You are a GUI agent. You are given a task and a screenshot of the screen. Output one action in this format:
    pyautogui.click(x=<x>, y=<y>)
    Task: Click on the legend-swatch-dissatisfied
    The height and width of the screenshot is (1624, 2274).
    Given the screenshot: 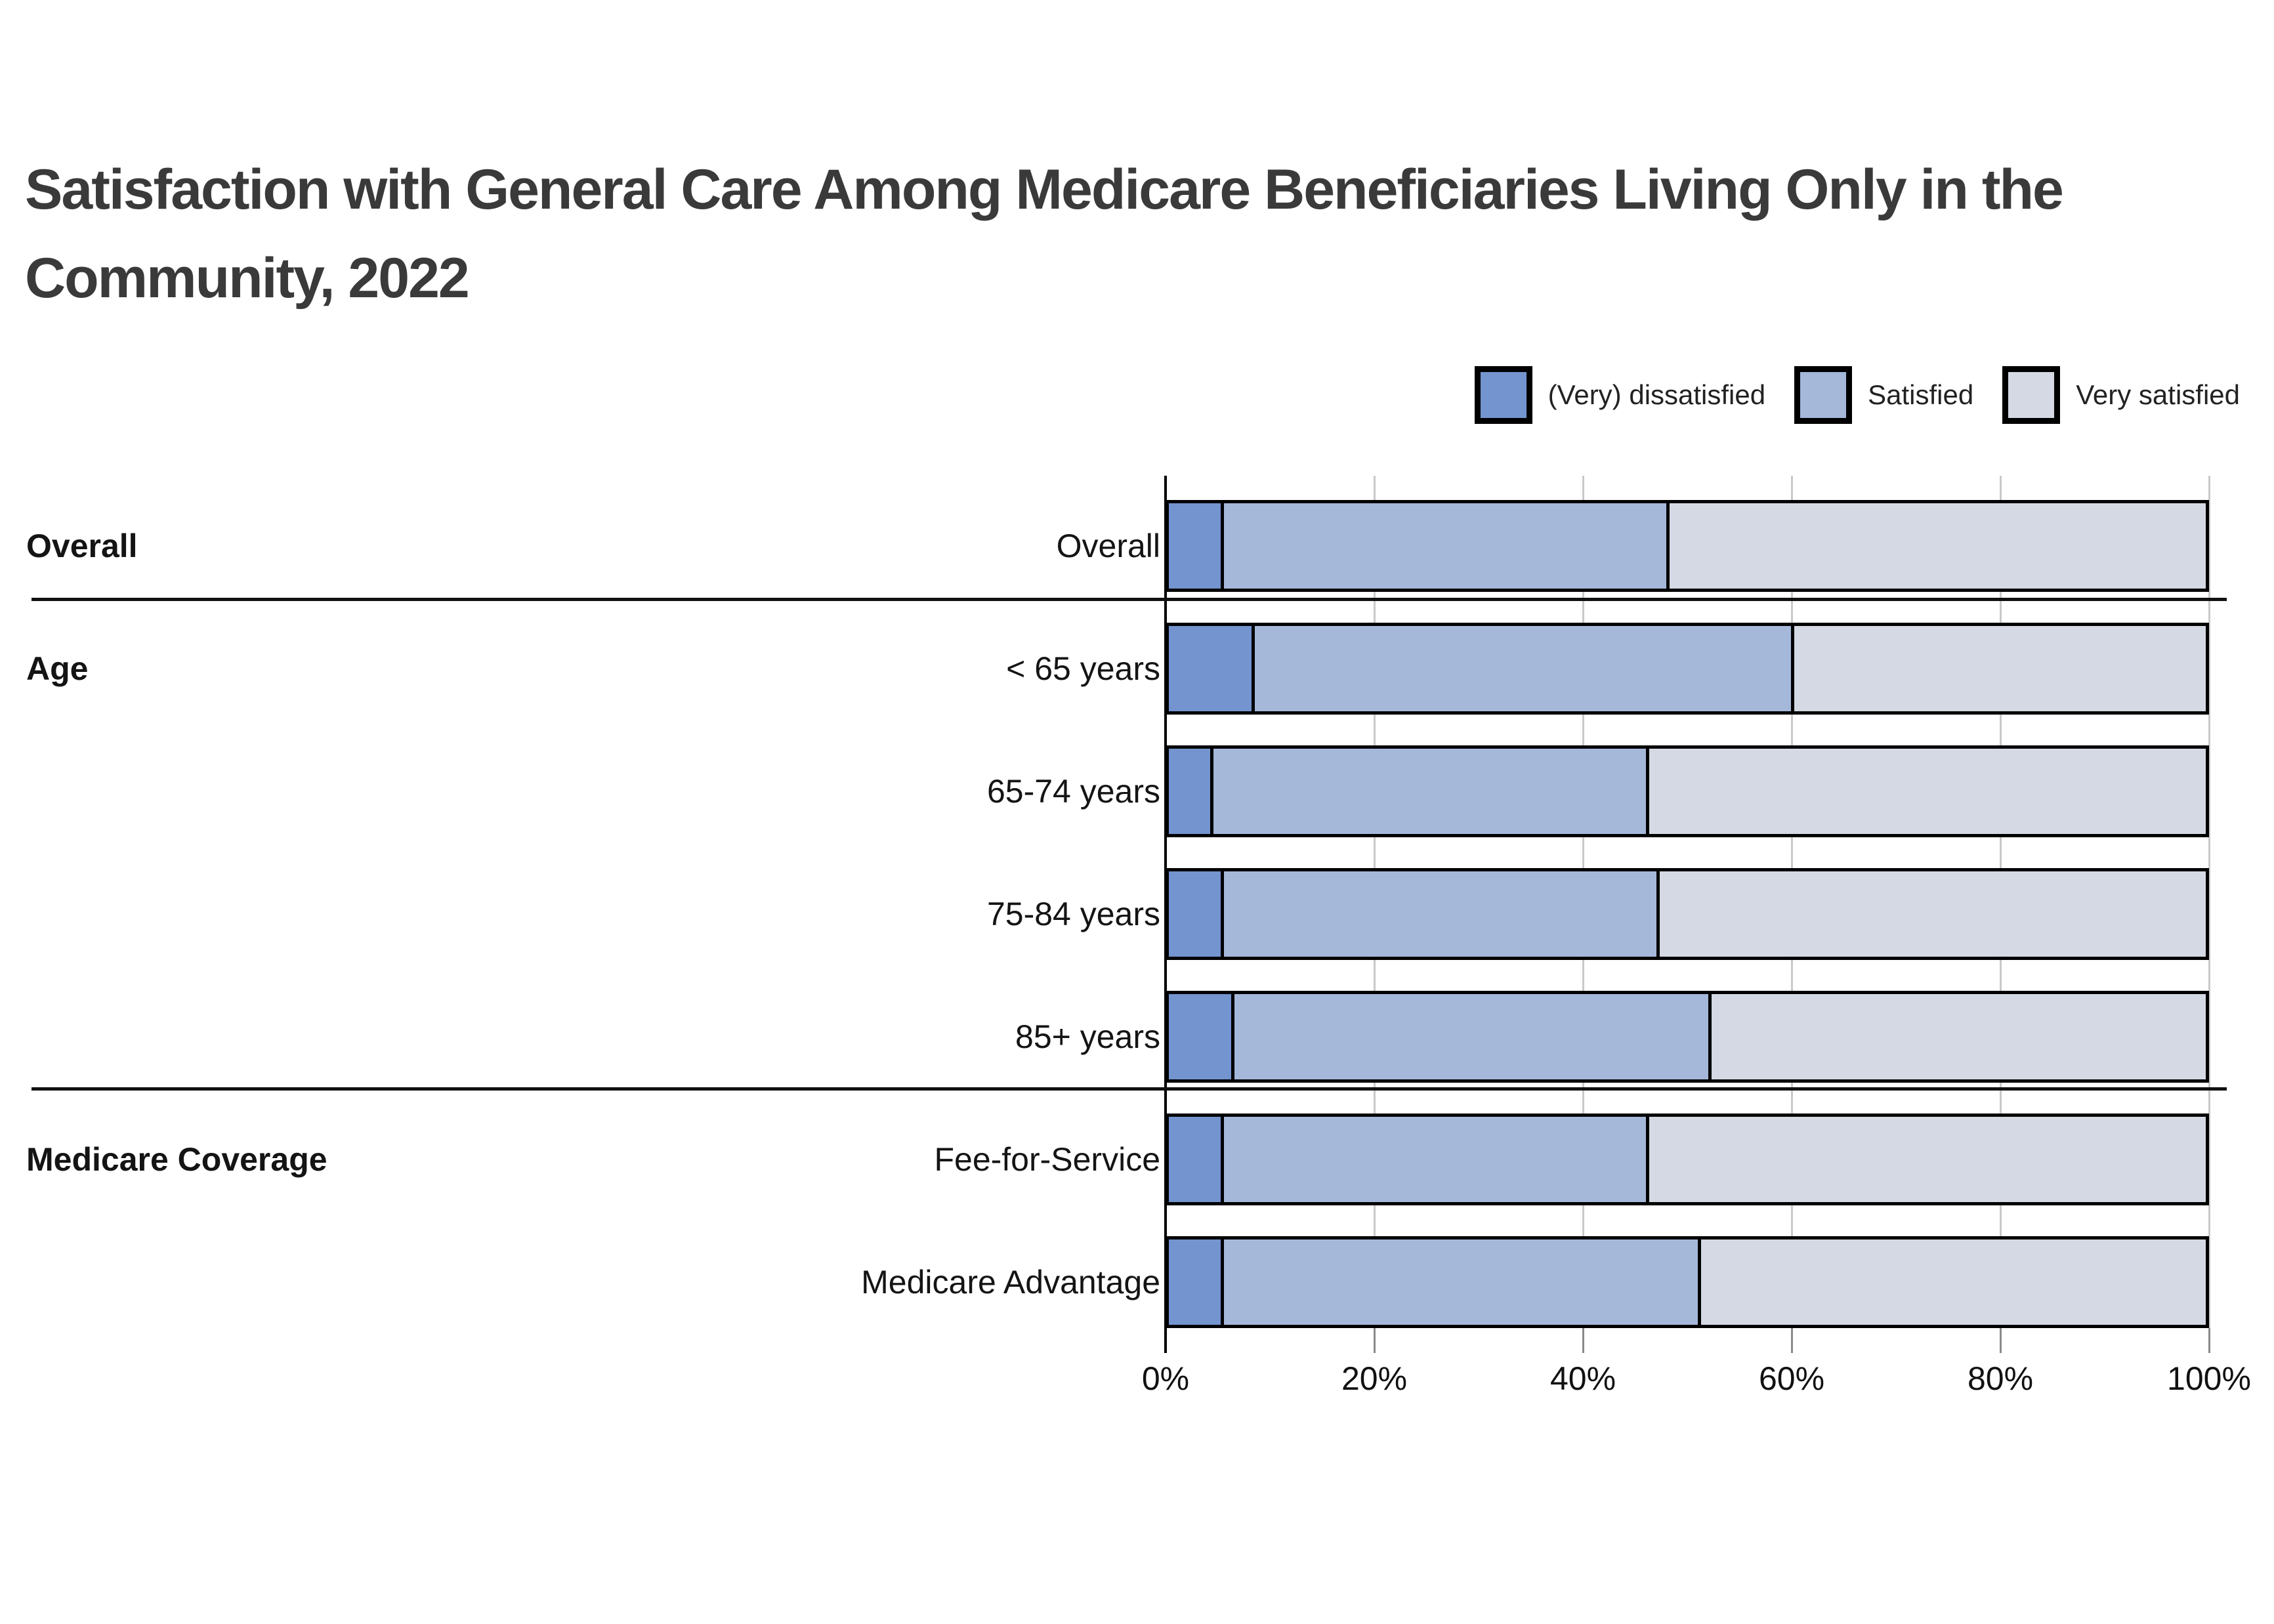 What is the action you would take?
    pyautogui.click(x=1503, y=395)
    